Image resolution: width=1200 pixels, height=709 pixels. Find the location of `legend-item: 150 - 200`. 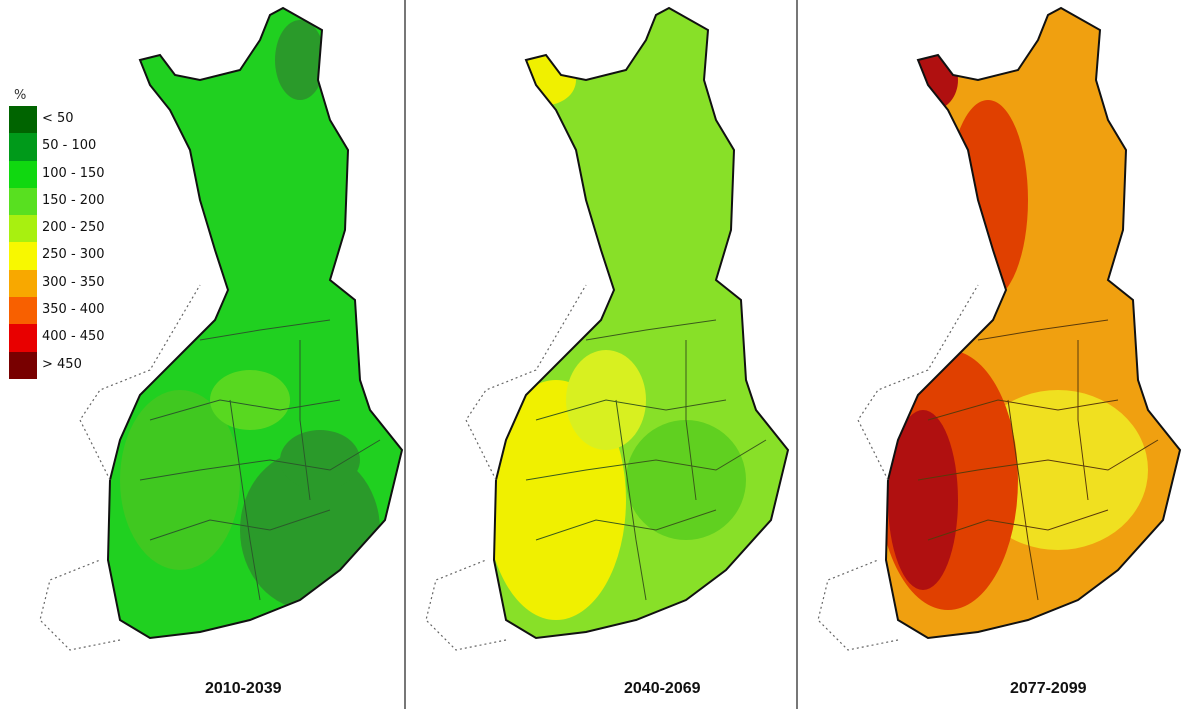

legend-item: 150 - 200 is located at coordinates (71, 201).